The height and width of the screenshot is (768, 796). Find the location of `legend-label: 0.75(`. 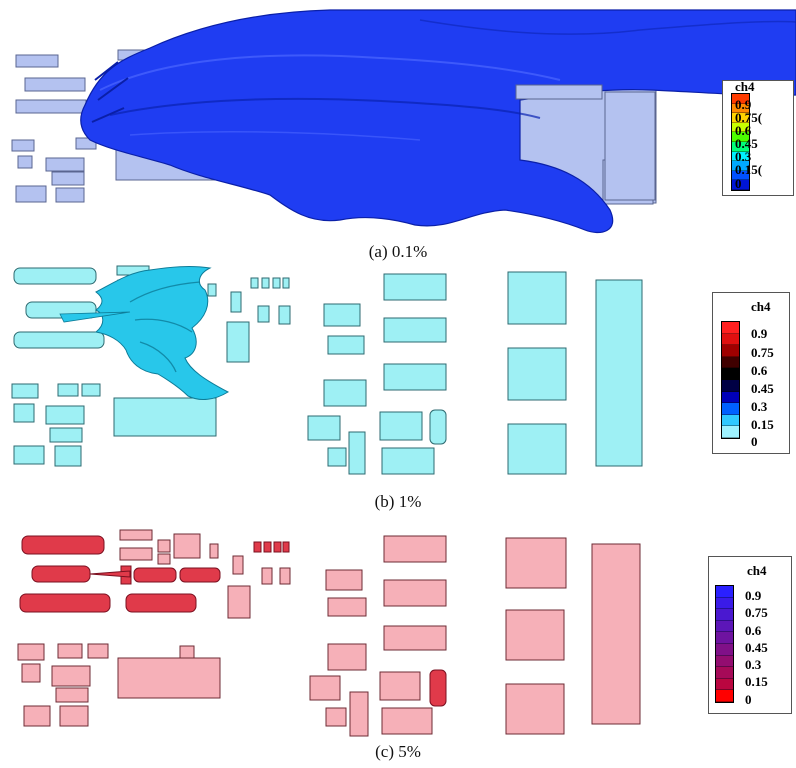

legend-label: 0.75( is located at coordinates (749, 117).